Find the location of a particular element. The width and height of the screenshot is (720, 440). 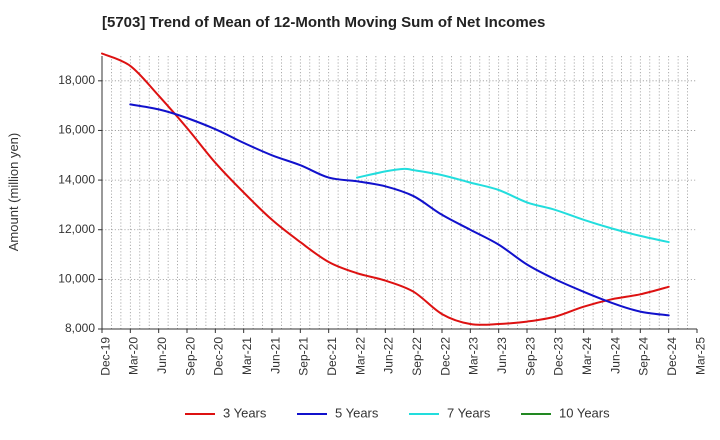

y-axis-ticks: 8,000 10,000 12,000 14,000 16,000 18,000 is located at coordinates (80, 204).